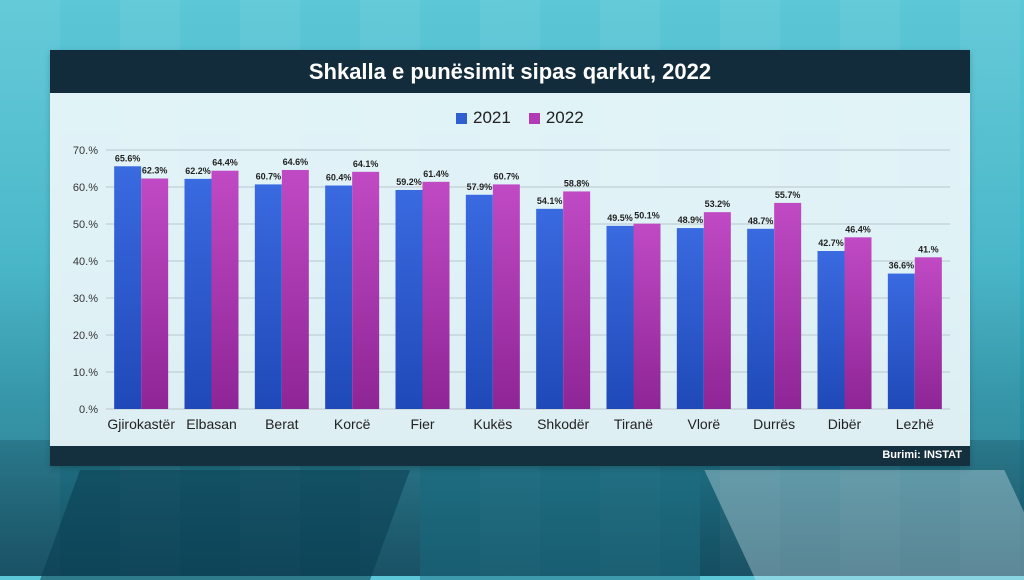  I want to click on x-category-label: Tiranë, so click(633, 424).